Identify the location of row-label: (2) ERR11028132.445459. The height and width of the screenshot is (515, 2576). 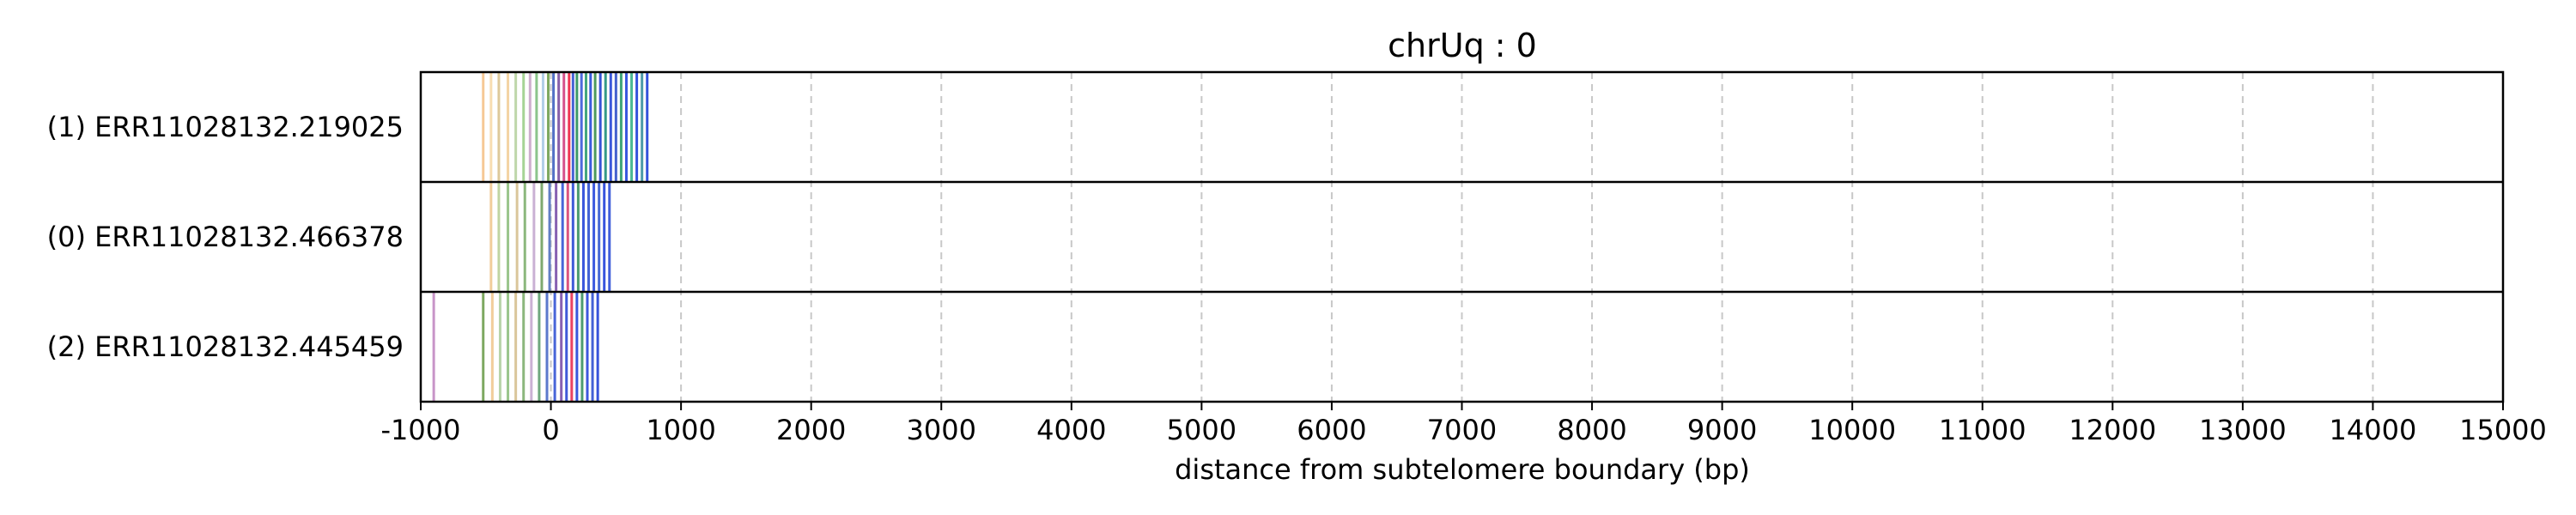
(226, 346).